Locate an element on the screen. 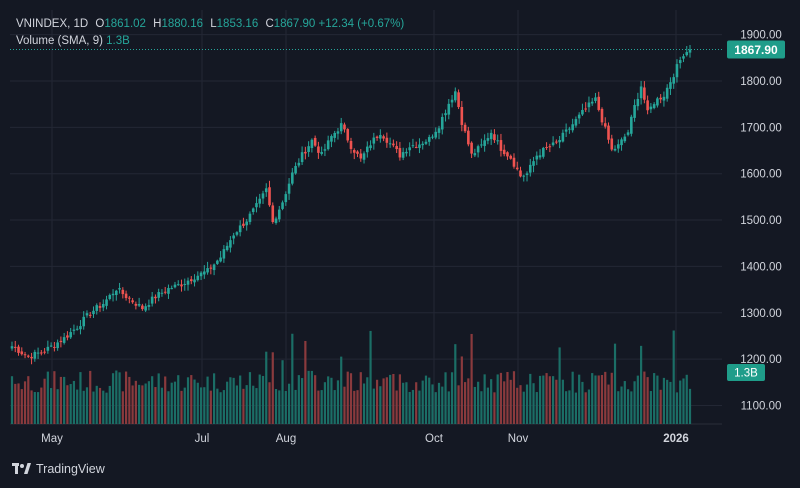 Image resolution: width=800 pixels, height=488 pixels. y-tick-label: 1400.00 is located at coordinates (761, 267).